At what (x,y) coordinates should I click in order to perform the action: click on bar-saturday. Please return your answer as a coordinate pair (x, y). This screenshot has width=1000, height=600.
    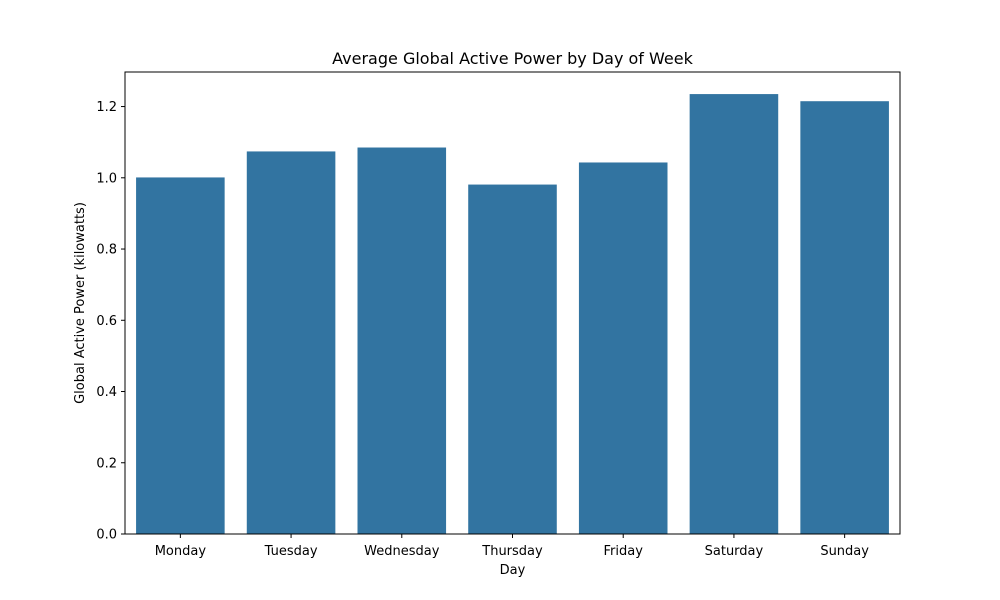
    Looking at the image, I should click on (734, 314).